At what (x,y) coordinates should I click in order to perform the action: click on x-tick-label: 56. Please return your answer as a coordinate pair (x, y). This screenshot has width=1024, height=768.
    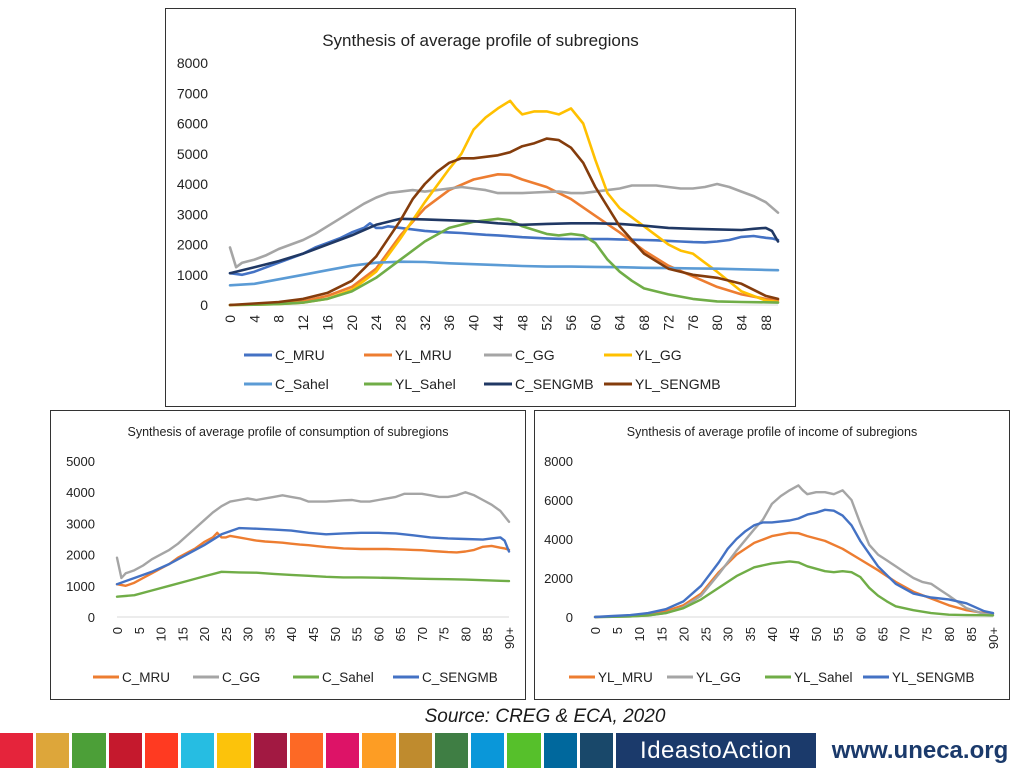
    Looking at the image, I should click on (571, 323).